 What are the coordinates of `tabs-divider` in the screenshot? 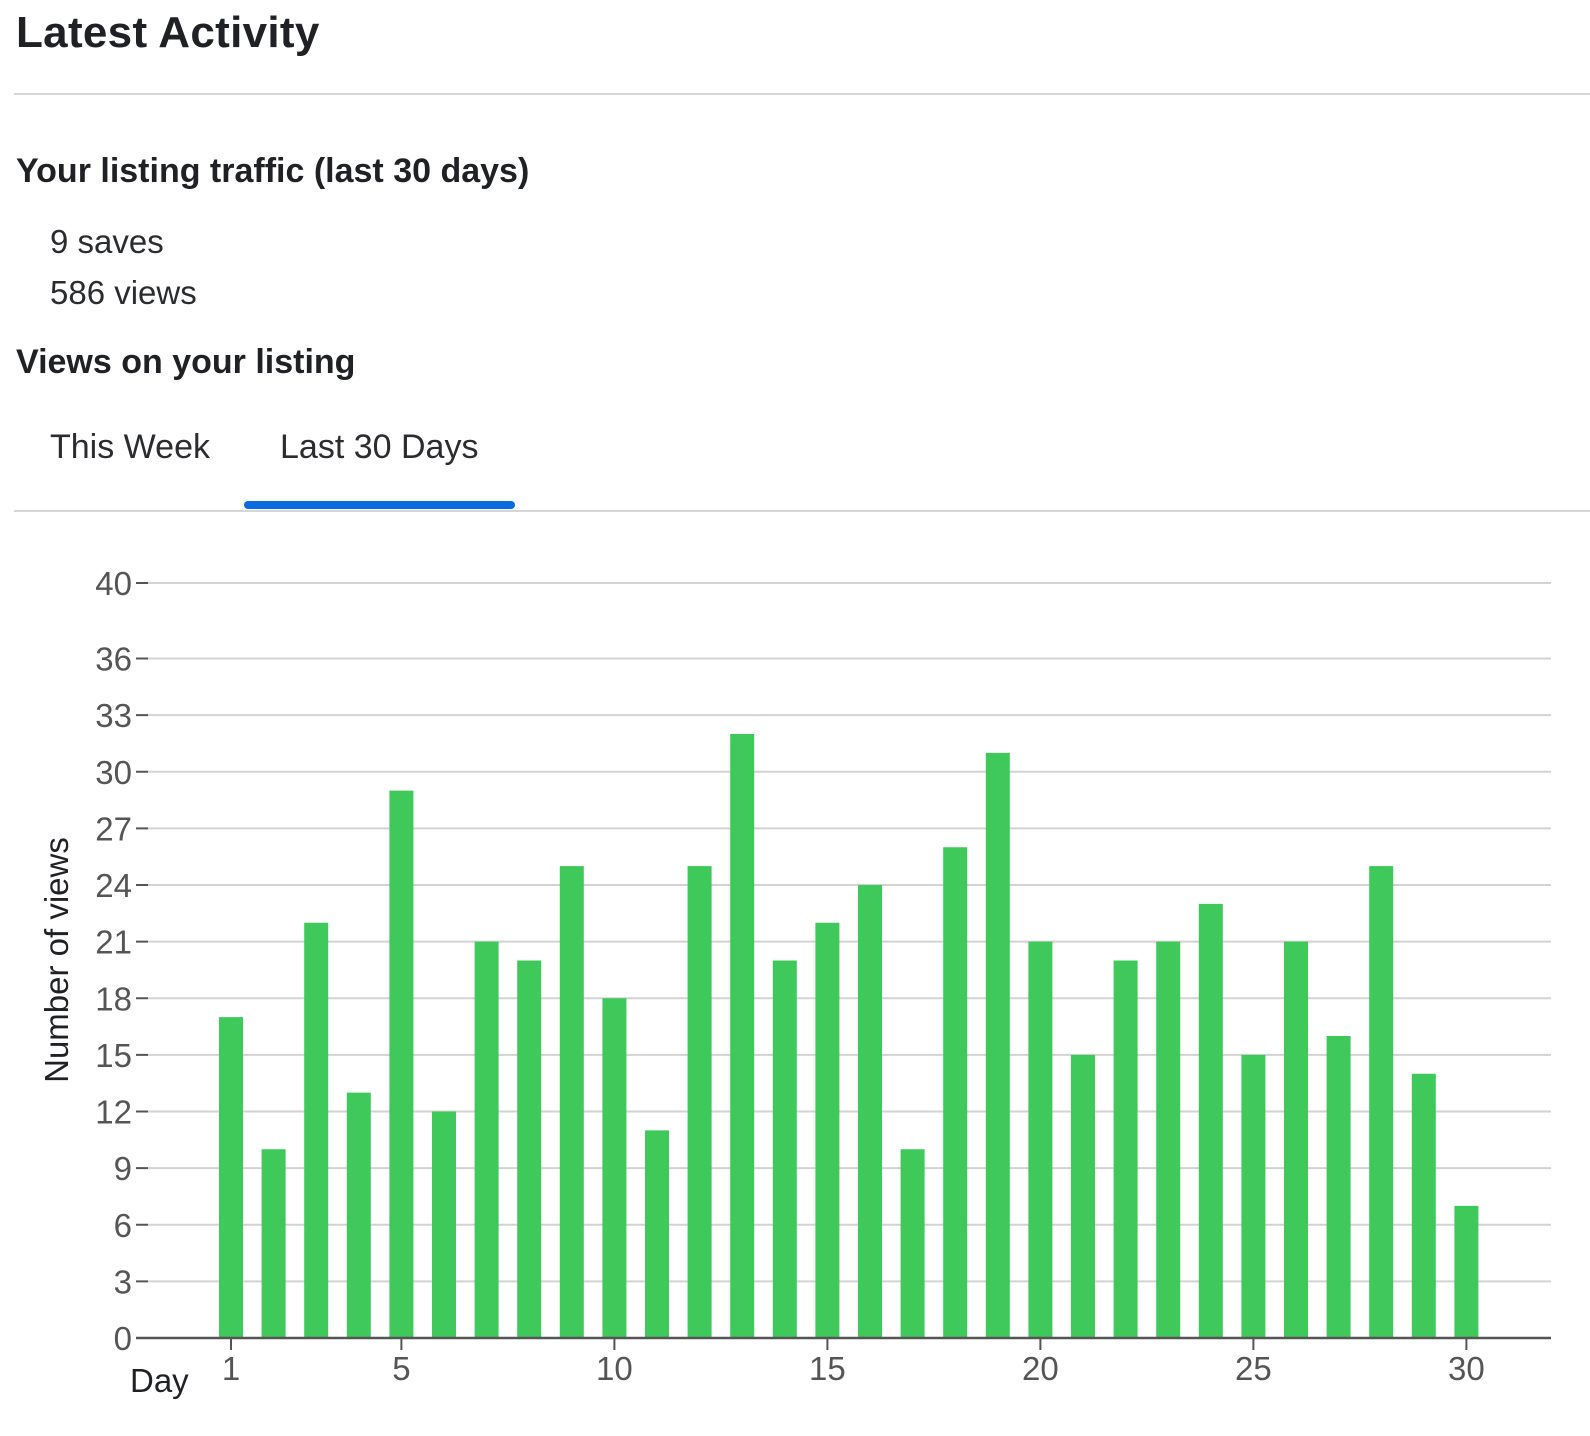 It's located at (802, 511).